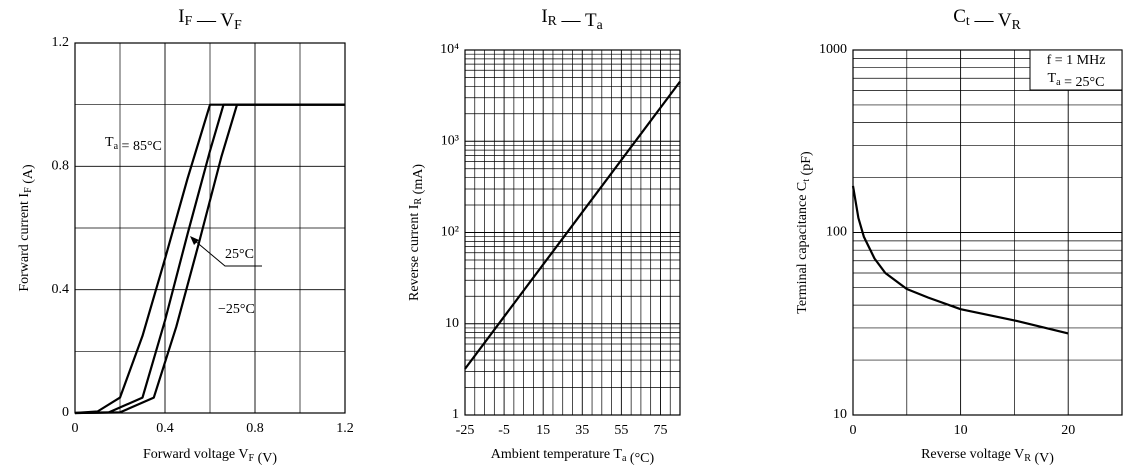 The image size is (1129, 470). I want to click on x-tick-label: 75, so click(660, 430).